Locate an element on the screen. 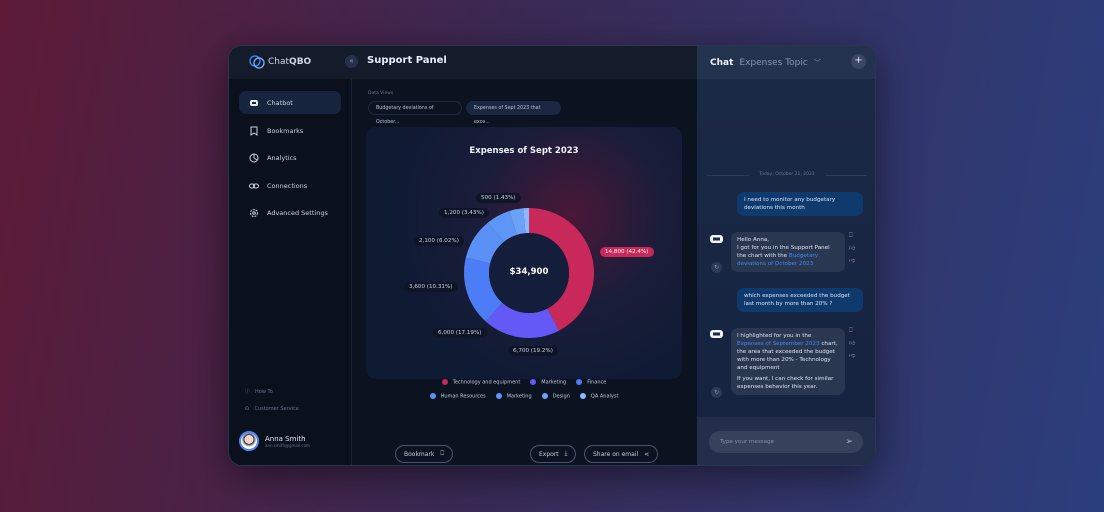 This screenshot has height=512, width=1104. data-label: 3,600 (10.31%) is located at coordinates (431, 287).